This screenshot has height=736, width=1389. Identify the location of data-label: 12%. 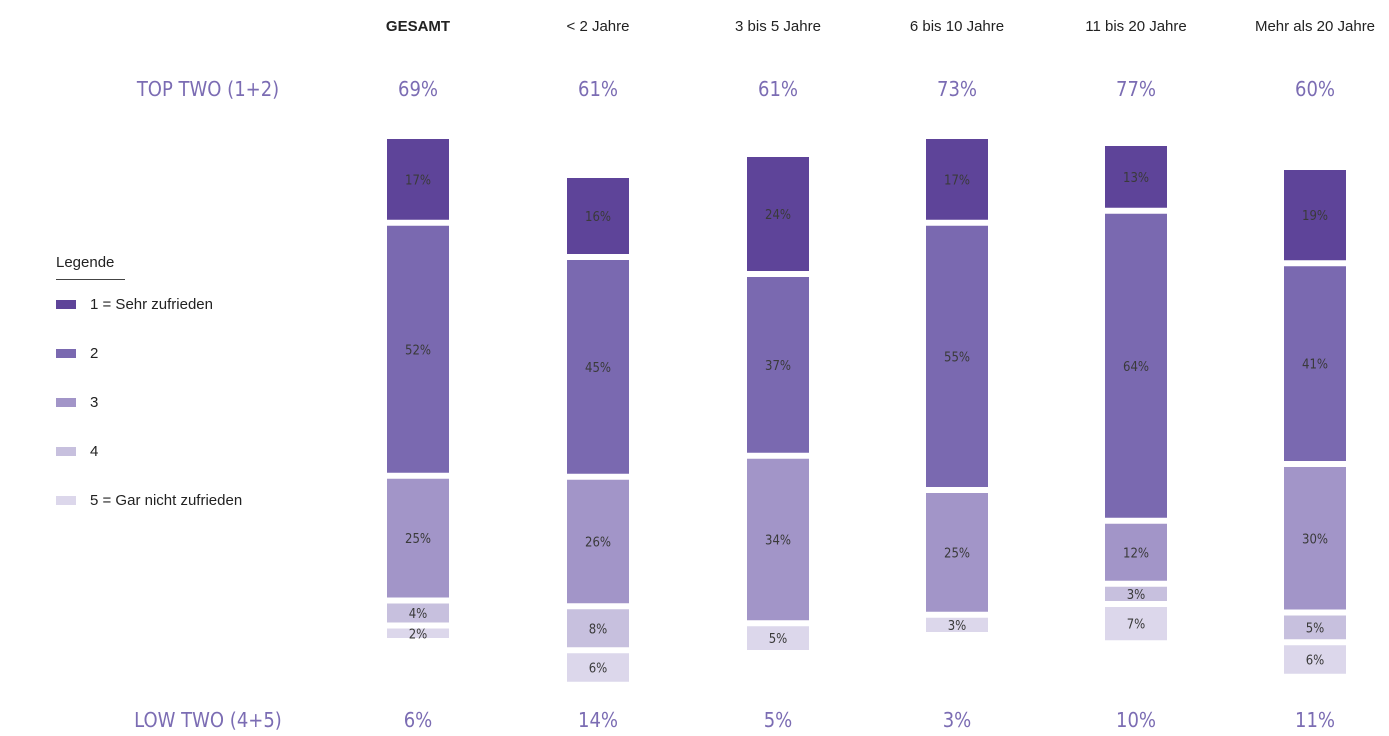
(1136, 553).